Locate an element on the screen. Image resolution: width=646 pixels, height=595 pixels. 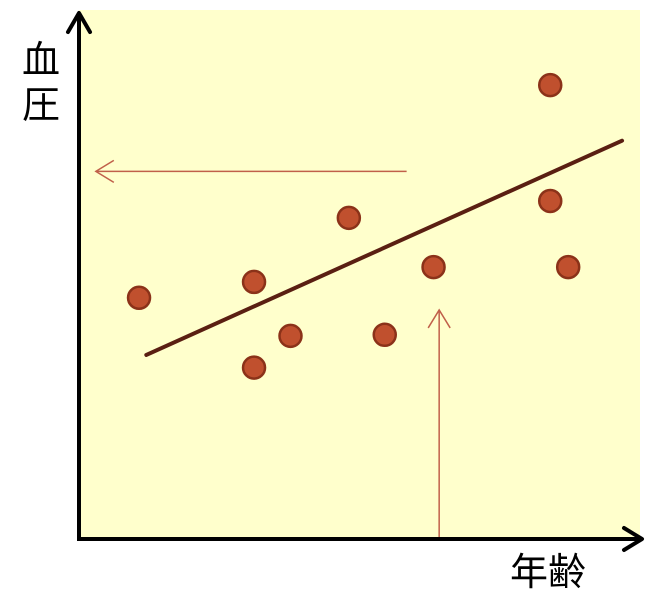
y-axis-arrowhead is located at coordinates (79, 22).